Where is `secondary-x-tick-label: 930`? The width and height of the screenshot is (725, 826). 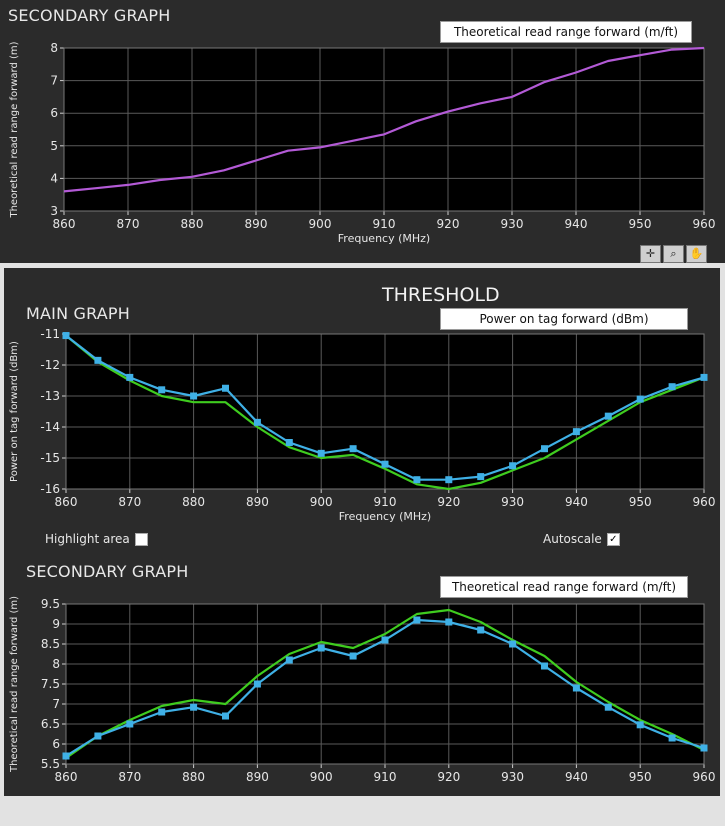 secondary-x-tick-label: 930 is located at coordinates (512, 777).